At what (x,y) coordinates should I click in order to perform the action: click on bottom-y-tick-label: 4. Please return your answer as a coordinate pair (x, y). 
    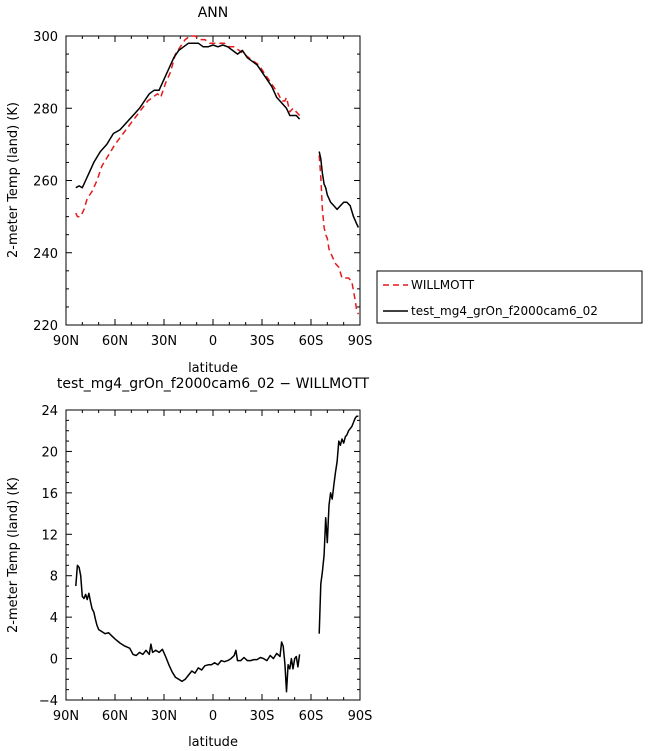
    Looking at the image, I should click on (54, 618).